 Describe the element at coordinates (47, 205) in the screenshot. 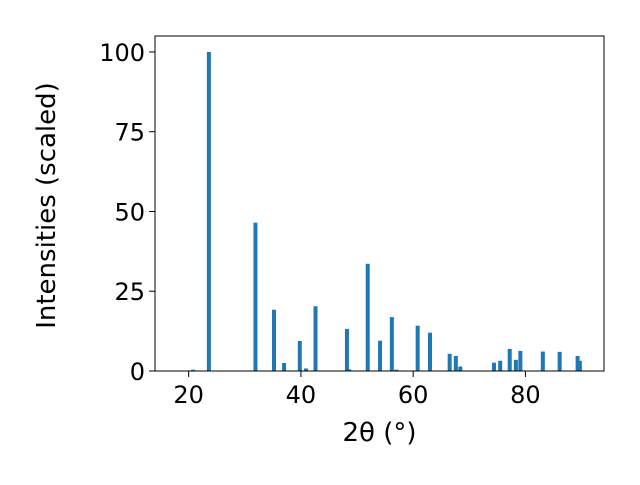

I see `y-axis-label: Intensities (scaled)` at that location.